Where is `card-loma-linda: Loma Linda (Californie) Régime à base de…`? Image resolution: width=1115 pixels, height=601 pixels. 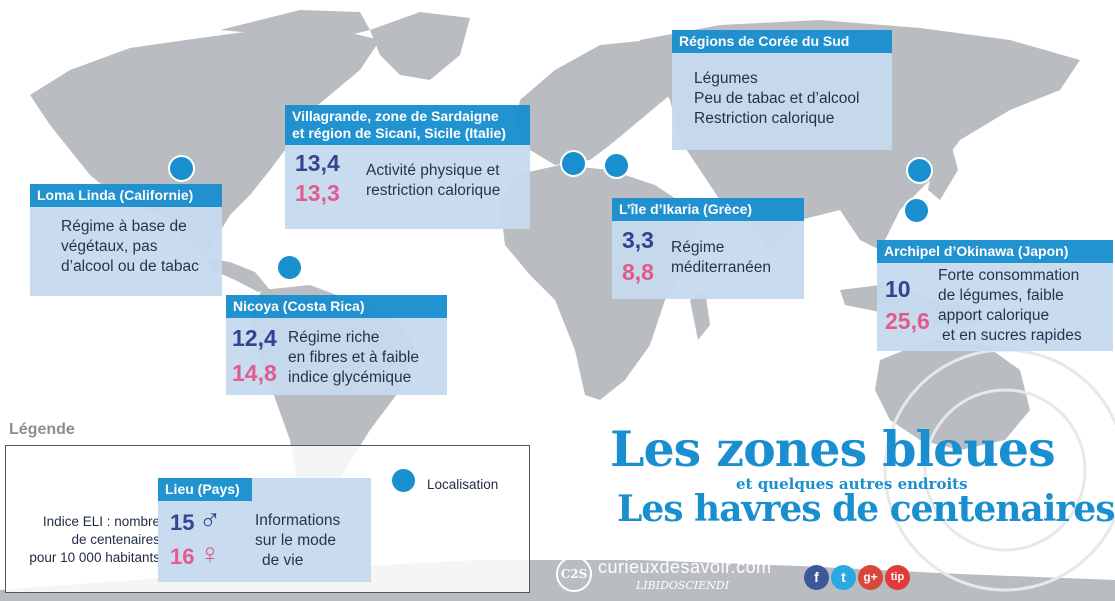 card-loma-linda: Loma Linda (Californie) Régime à base de… is located at coordinates (126, 240).